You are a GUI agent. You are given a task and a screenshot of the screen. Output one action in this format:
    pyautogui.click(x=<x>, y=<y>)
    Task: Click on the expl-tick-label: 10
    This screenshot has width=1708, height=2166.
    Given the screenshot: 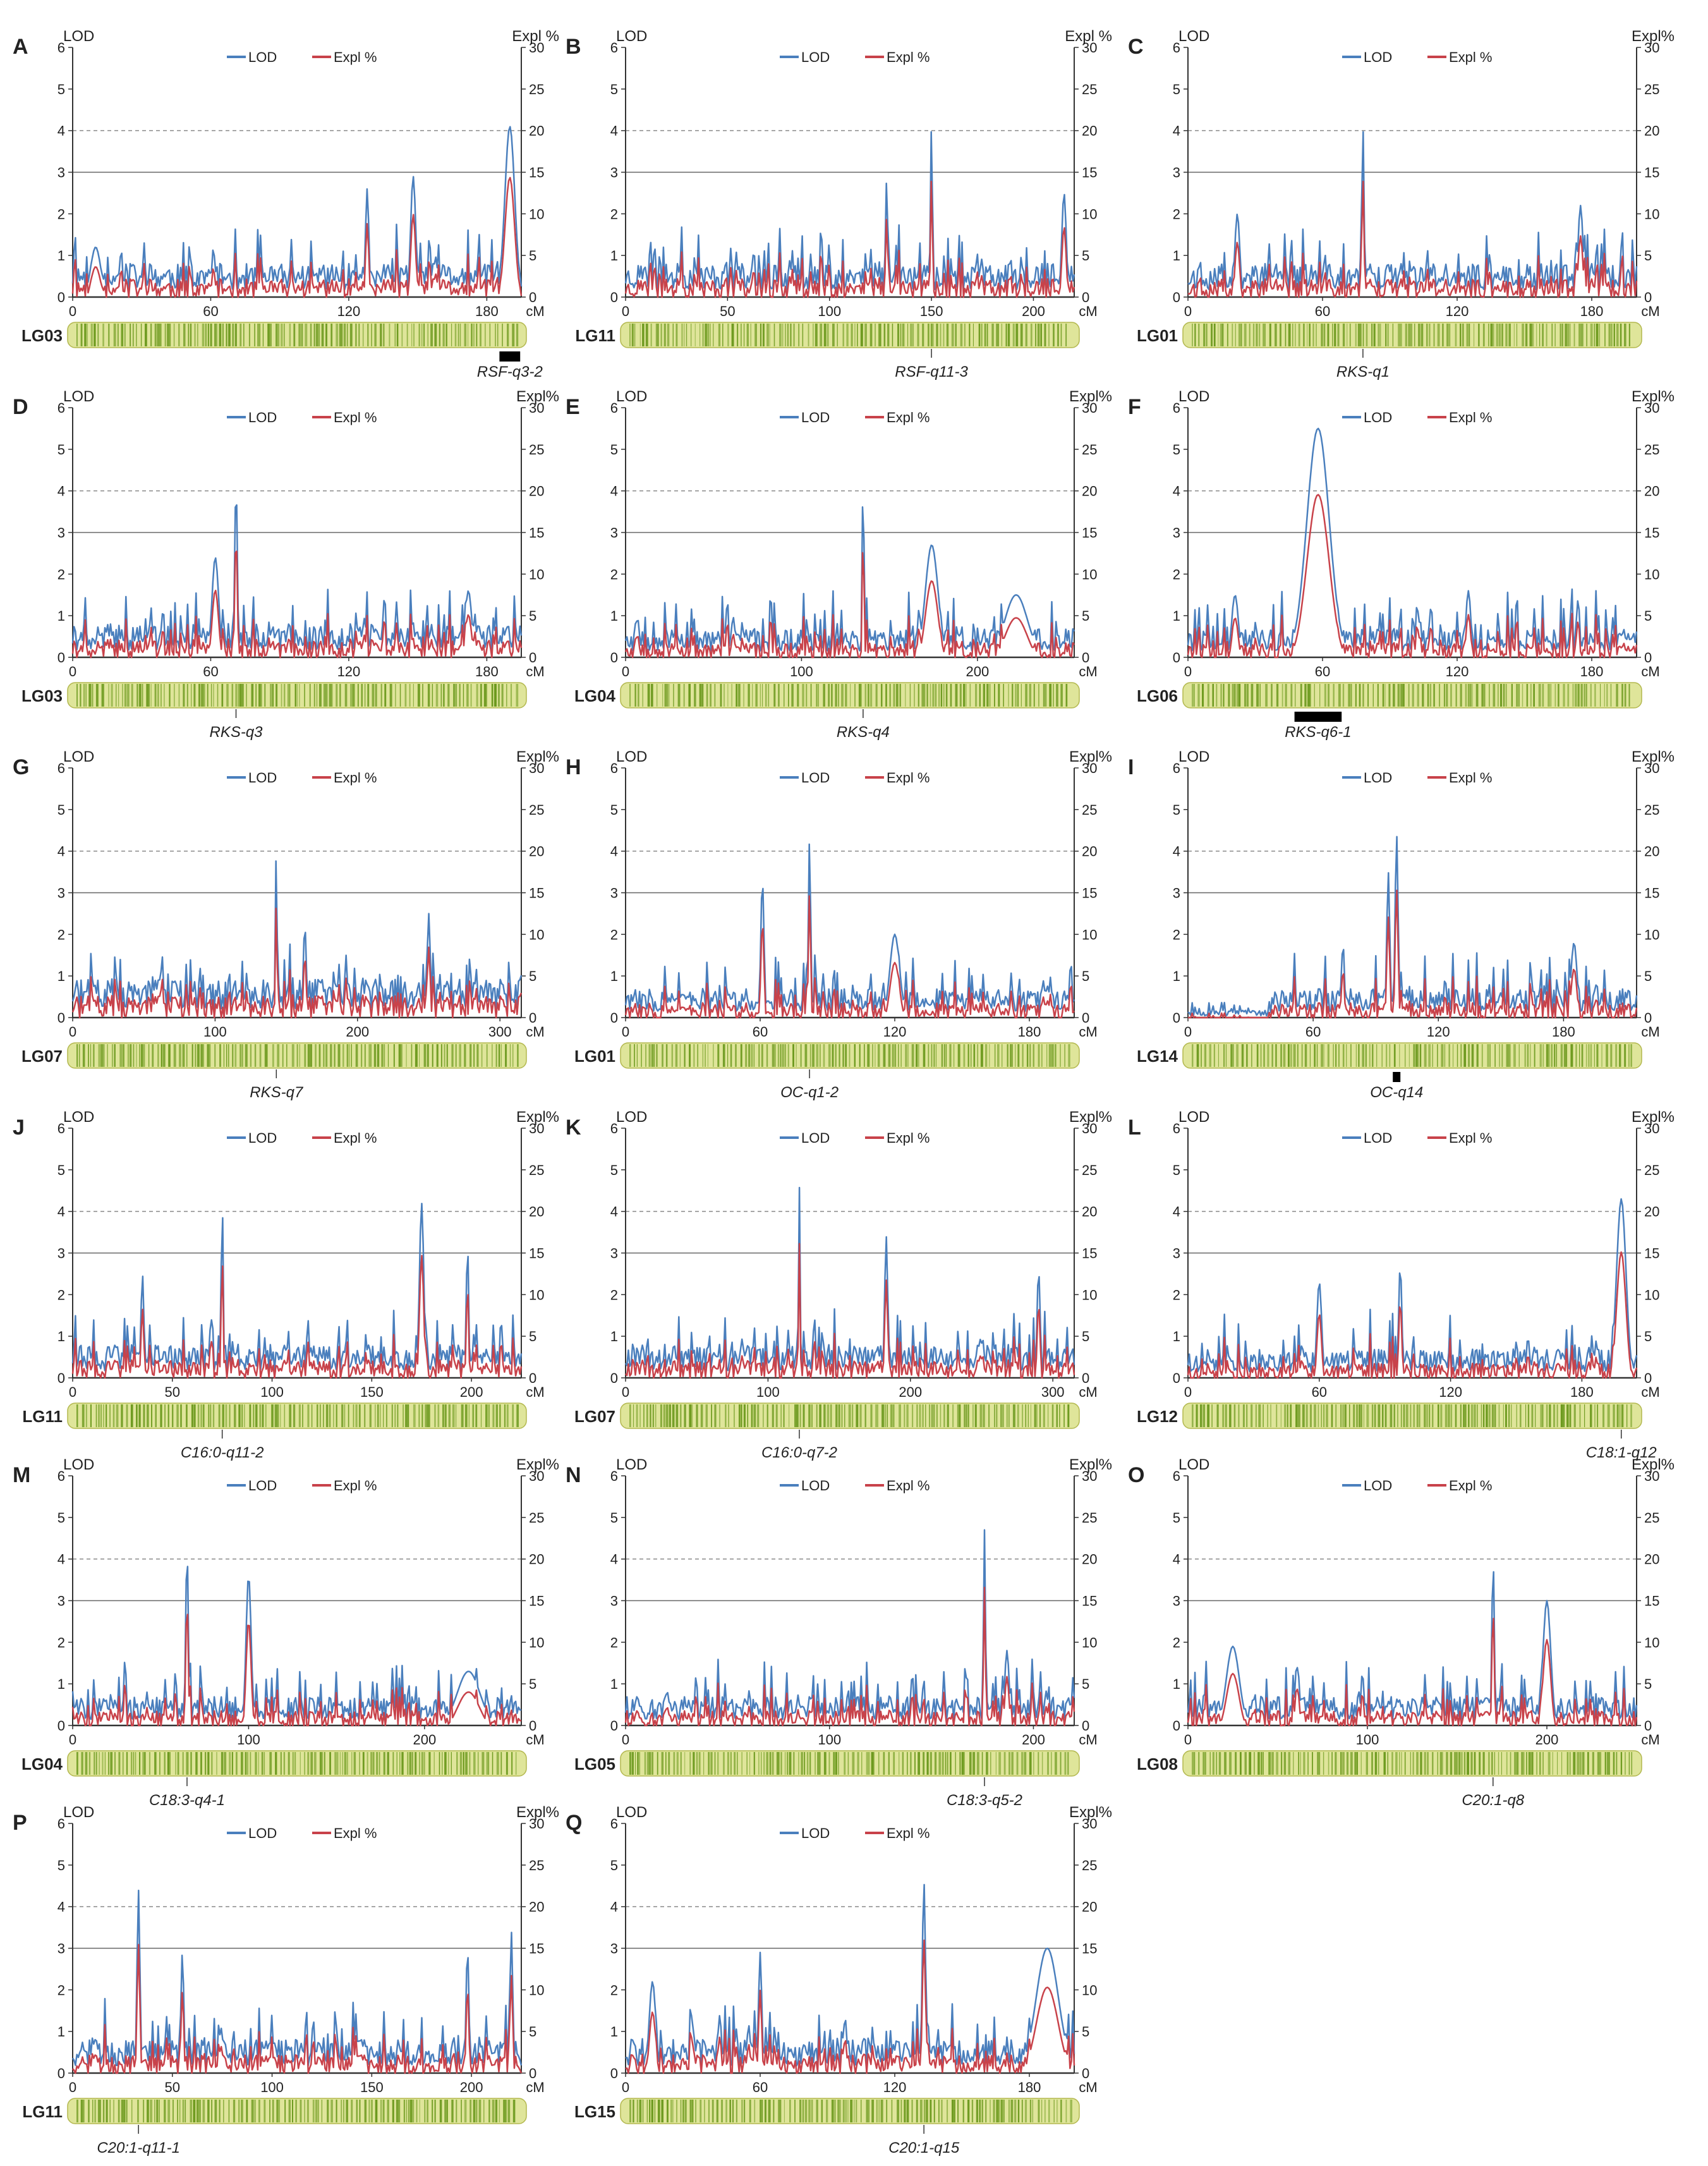 What is the action you would take?
    pyautogui.click(x=1089, y=1642)
    